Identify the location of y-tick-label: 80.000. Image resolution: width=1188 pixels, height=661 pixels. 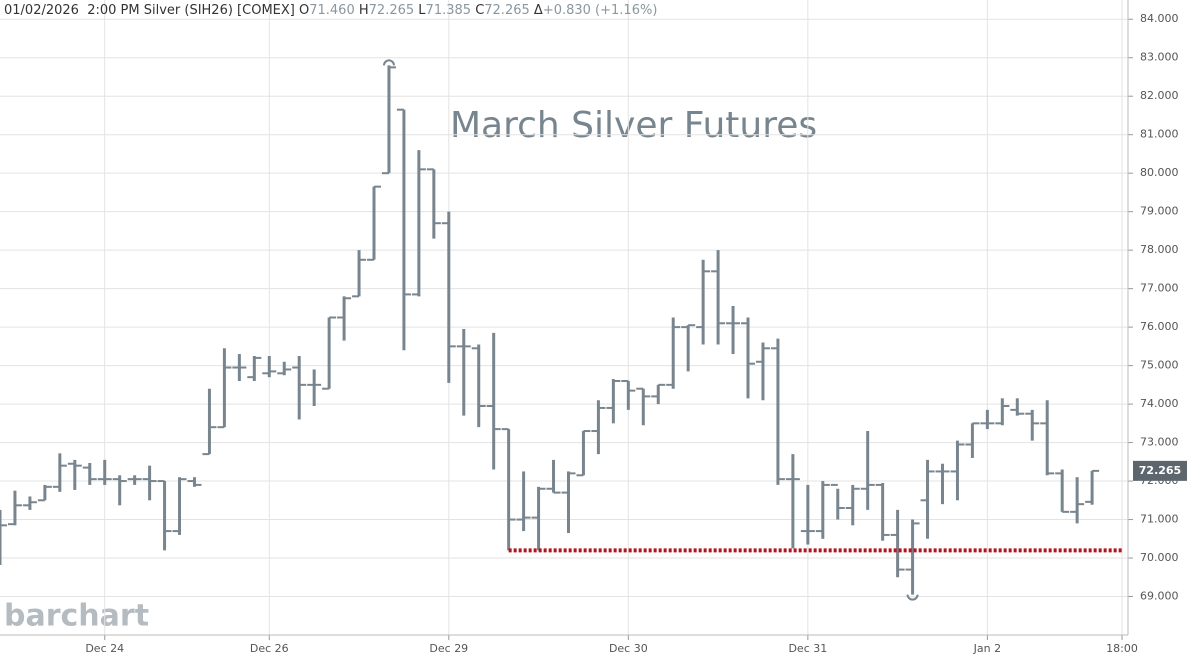
(1159, 172).